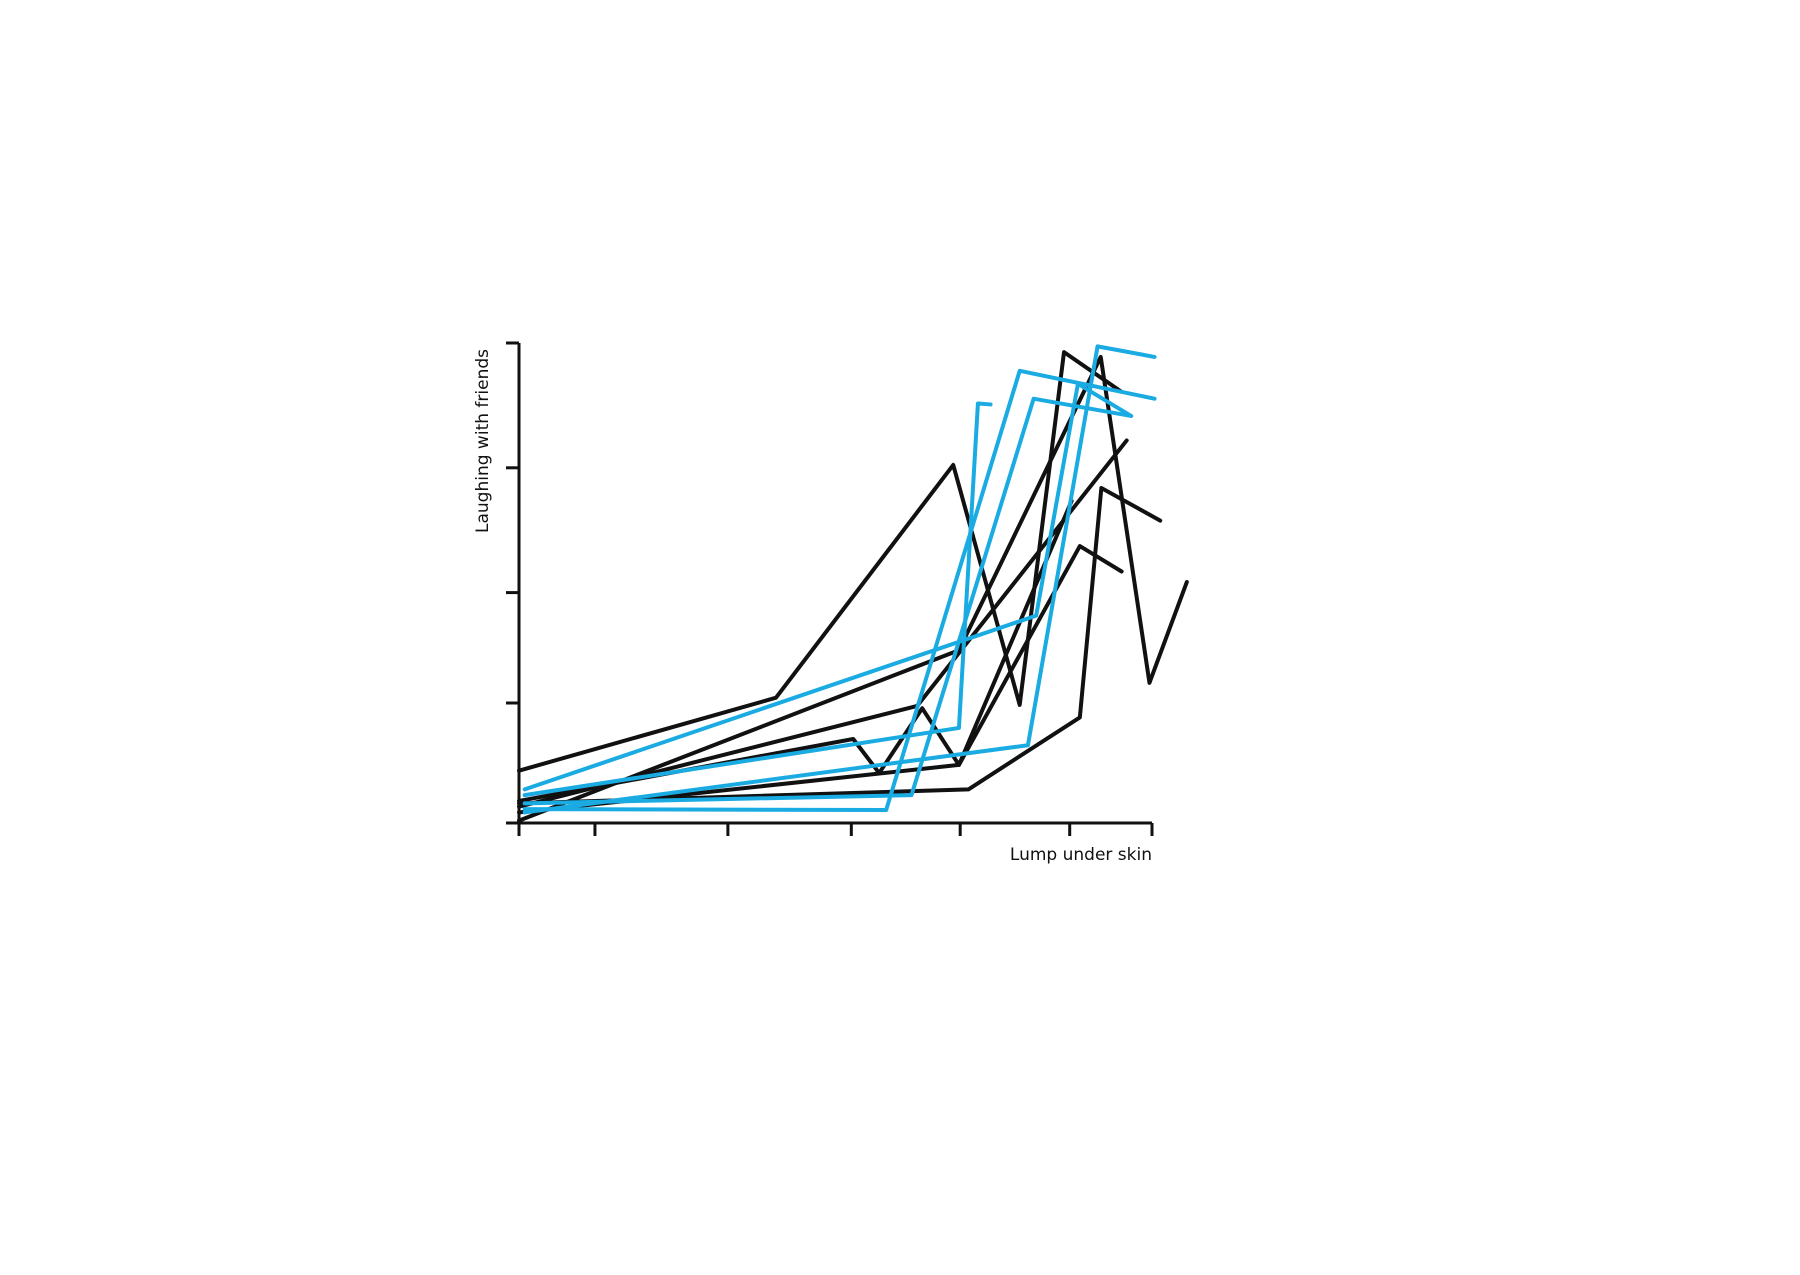  What do you see at coordinates (1081, 855) in the screenshot?
I see `x-axis-label: Lump under skin` at bounding box center [1081, 855].